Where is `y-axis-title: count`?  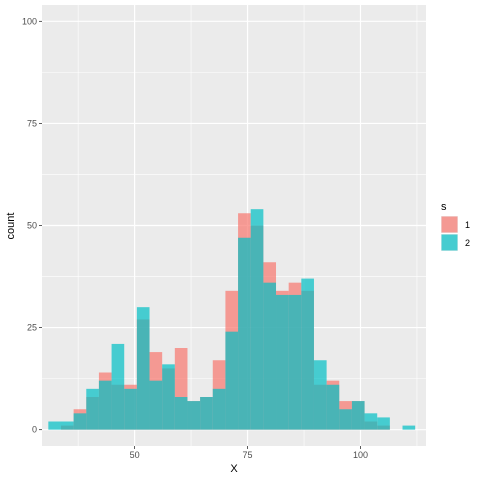
y-axis-title: count is located at coordinates (11, 226).